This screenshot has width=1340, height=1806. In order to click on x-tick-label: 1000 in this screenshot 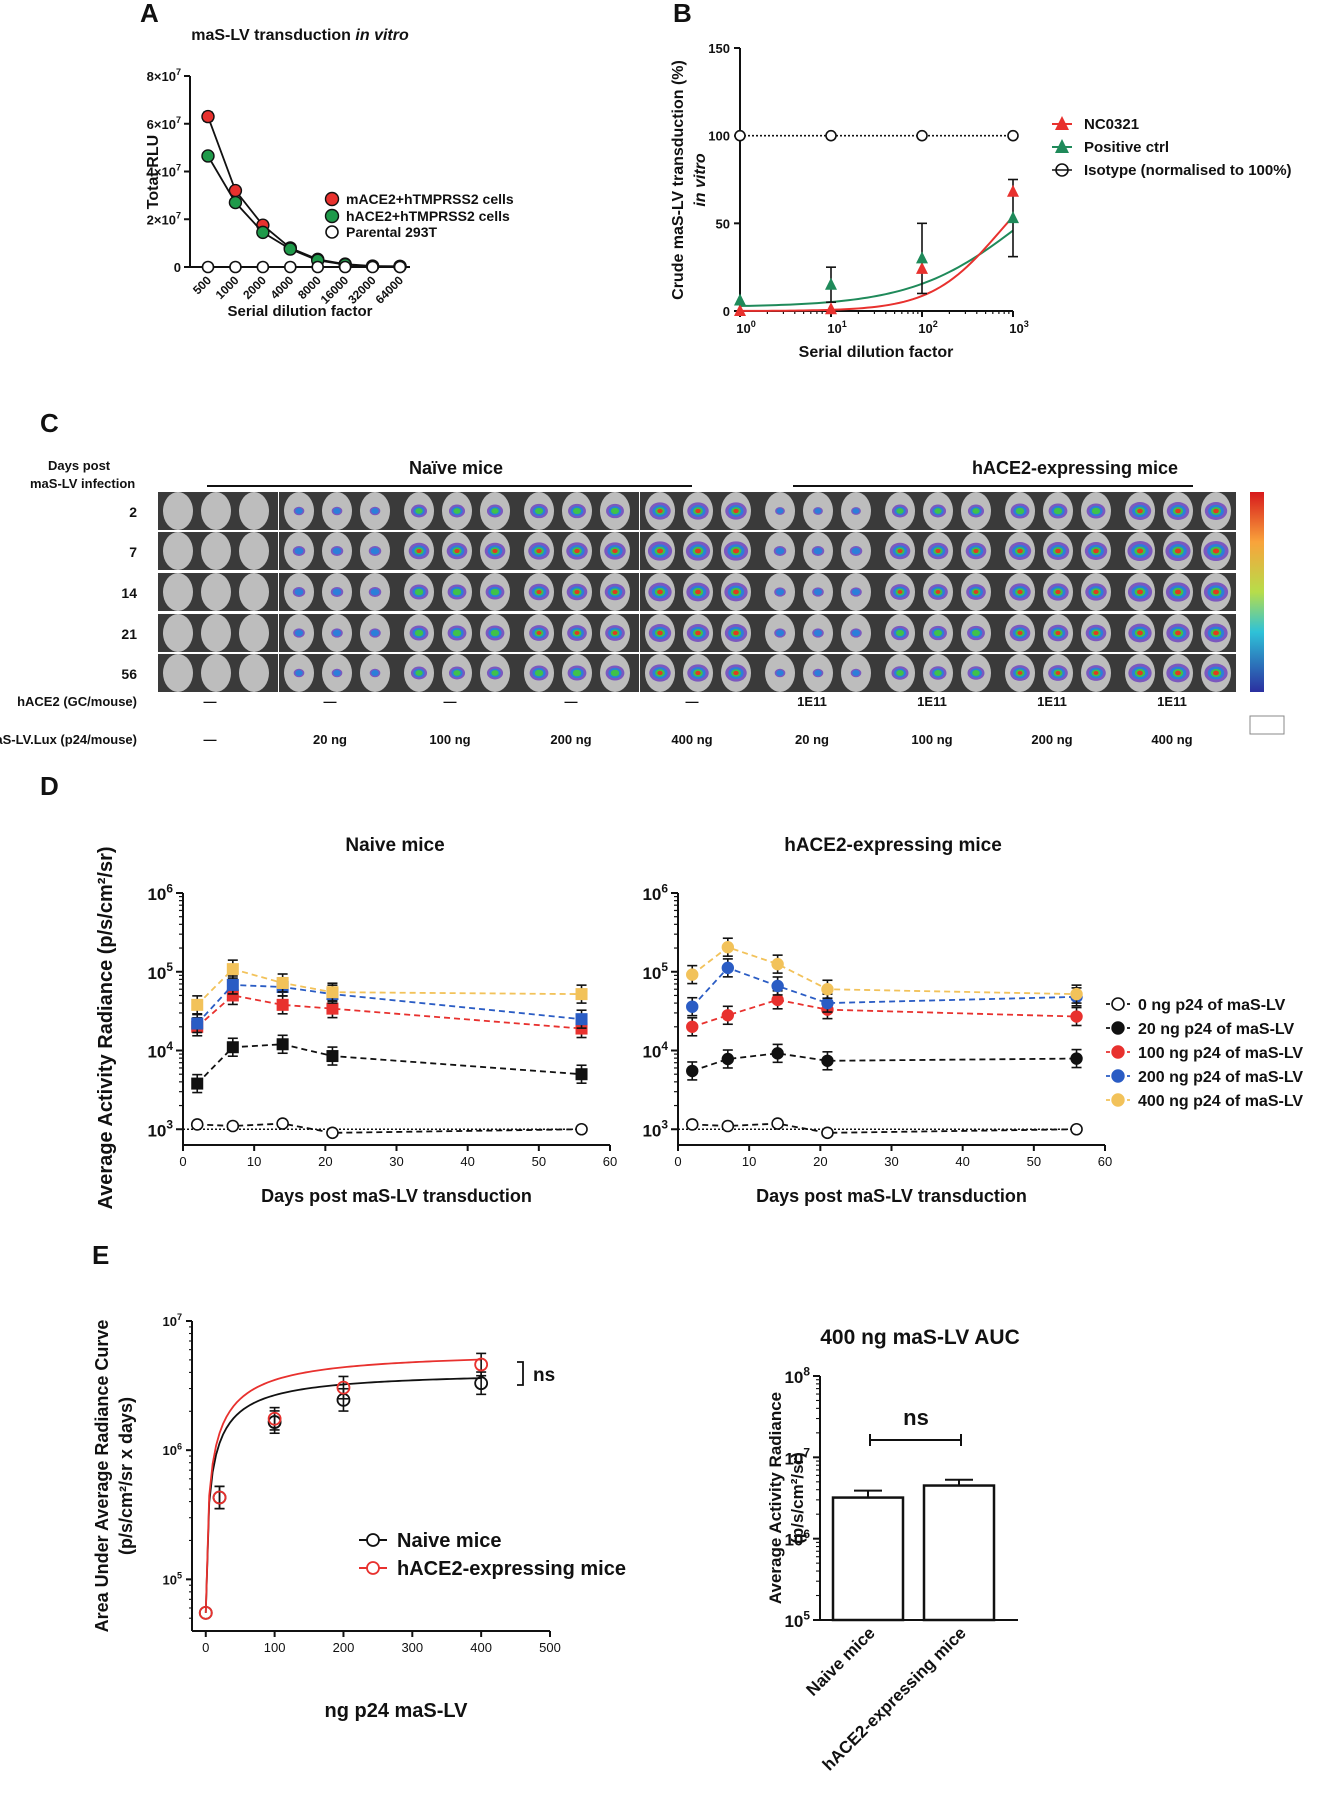, I will do `click(227, 287)`.